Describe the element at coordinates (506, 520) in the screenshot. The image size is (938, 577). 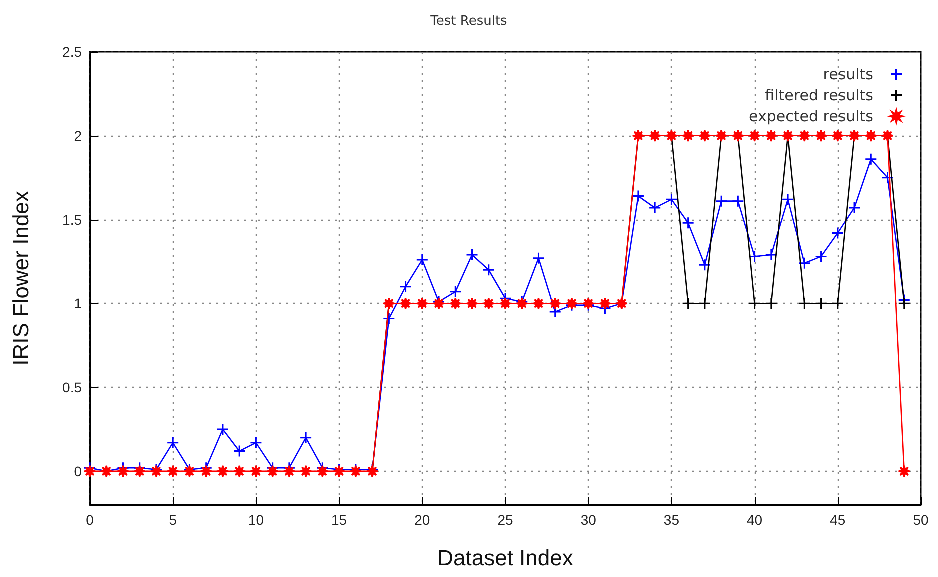
I see `x-tick-label: 25` at that location.